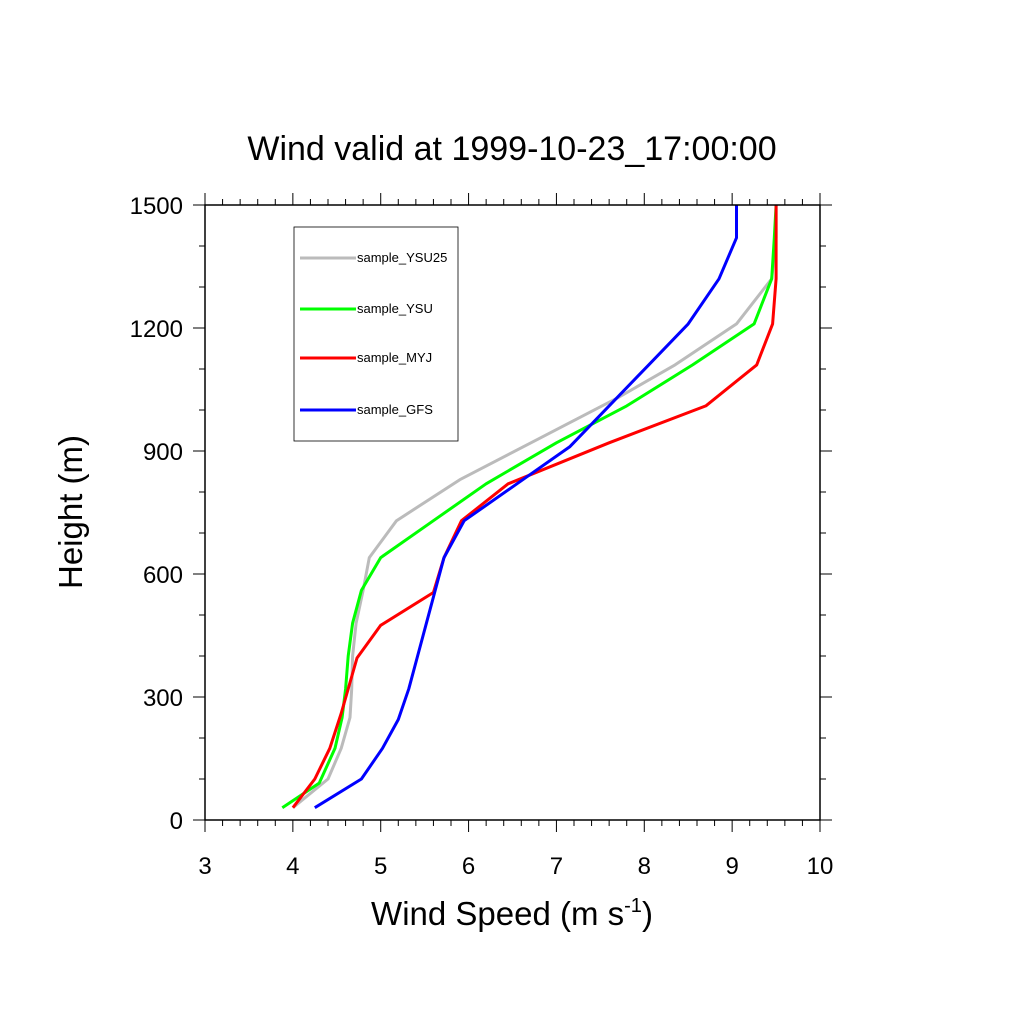 Image resolution: width=1024 pixels, height=1024 pixels. I want to click on x-tick-label: 9, so click(731, 866).